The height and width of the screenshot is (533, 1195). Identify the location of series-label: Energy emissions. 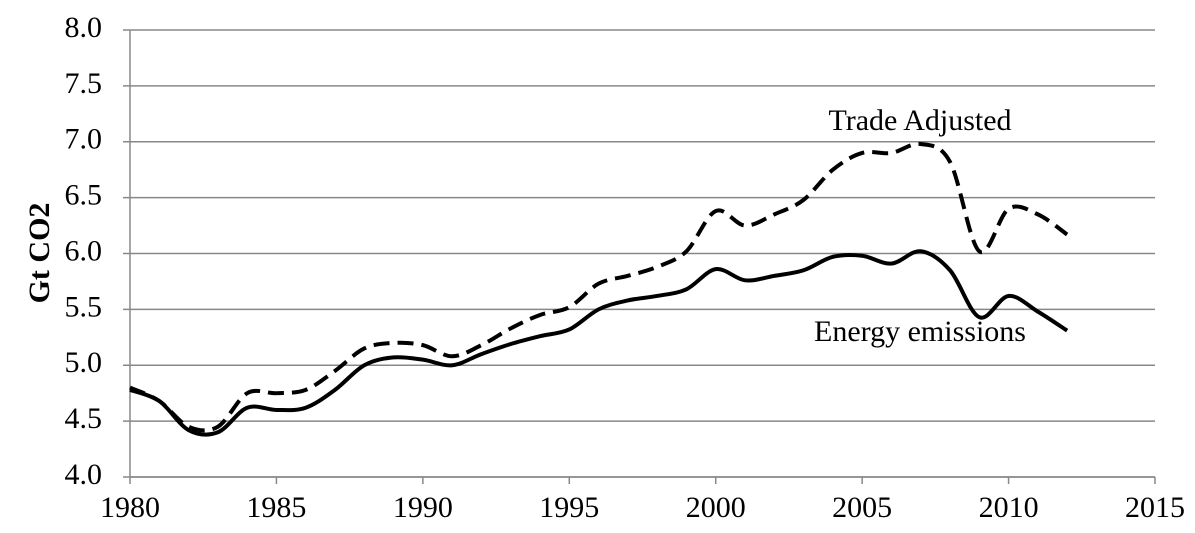
(920, 331).